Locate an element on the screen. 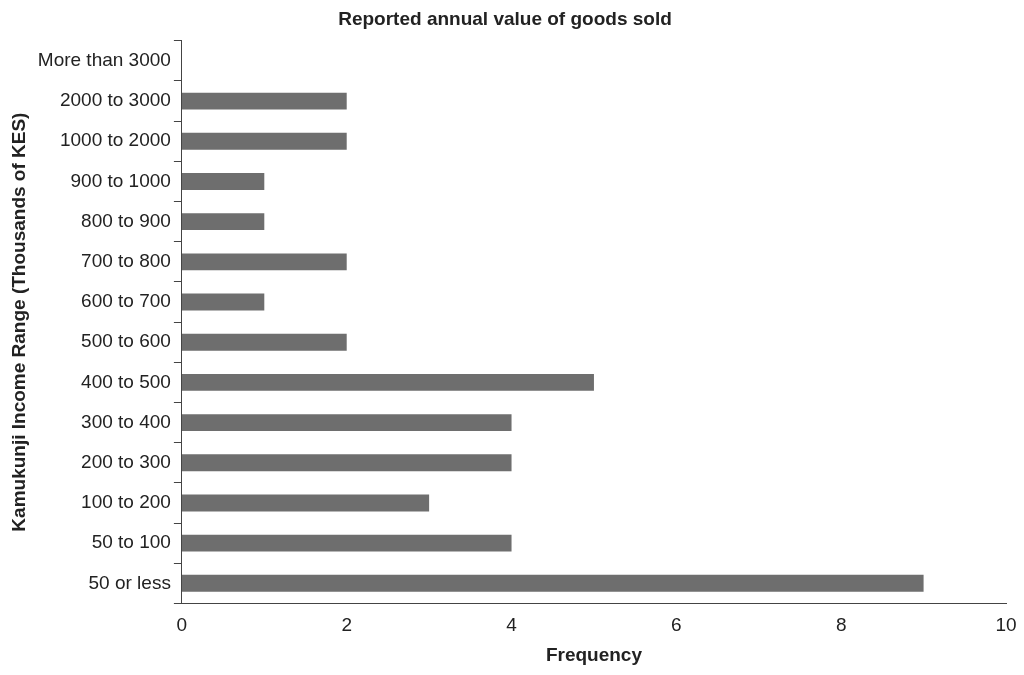  x-tick-label: 8 is located at coordinates (841, 625).